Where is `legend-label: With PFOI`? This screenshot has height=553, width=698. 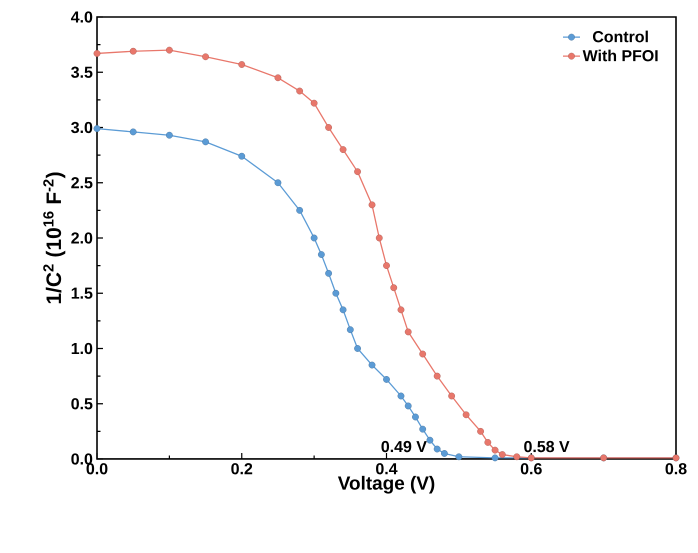 legend-label: With PFOI is located at coordinates (620, 56).